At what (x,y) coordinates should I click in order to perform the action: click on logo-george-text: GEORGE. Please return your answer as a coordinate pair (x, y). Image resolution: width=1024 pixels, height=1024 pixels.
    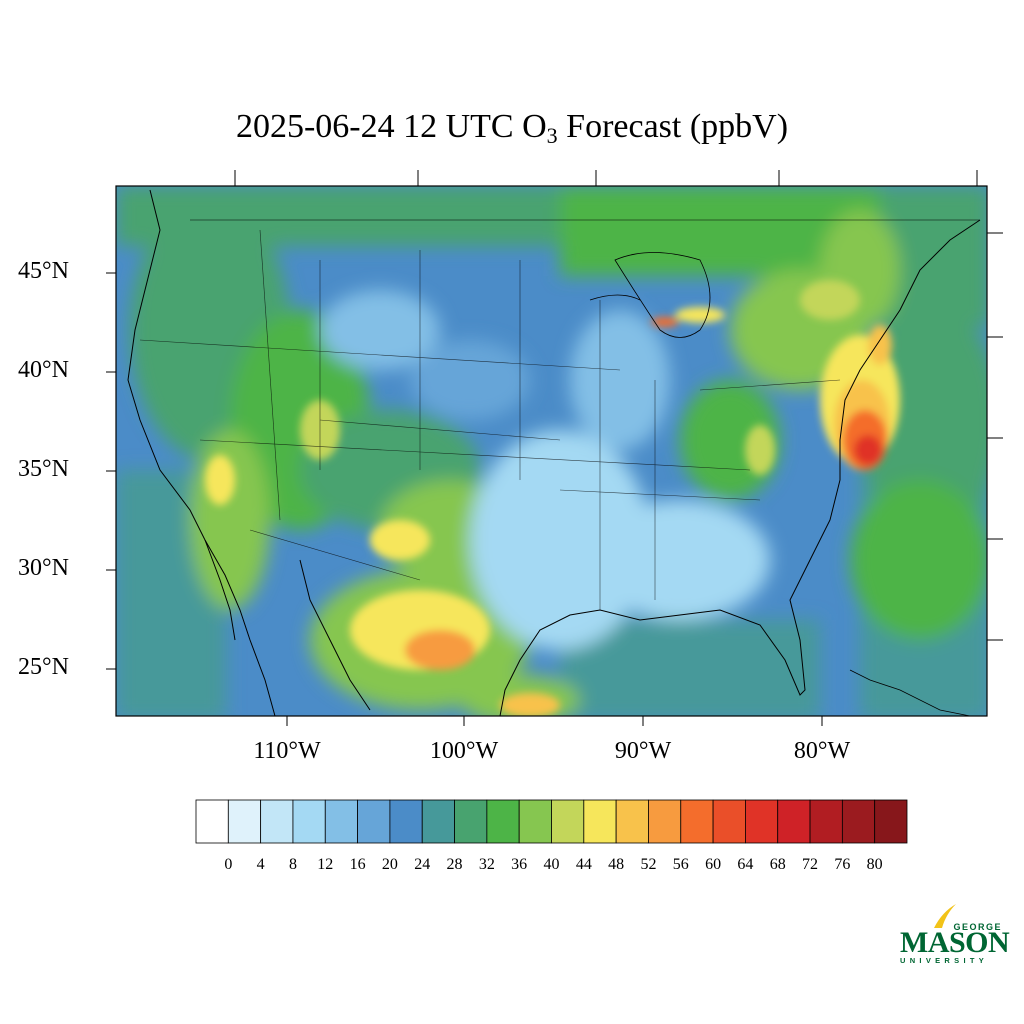
    Looking at the image, I should click on (977, 927).